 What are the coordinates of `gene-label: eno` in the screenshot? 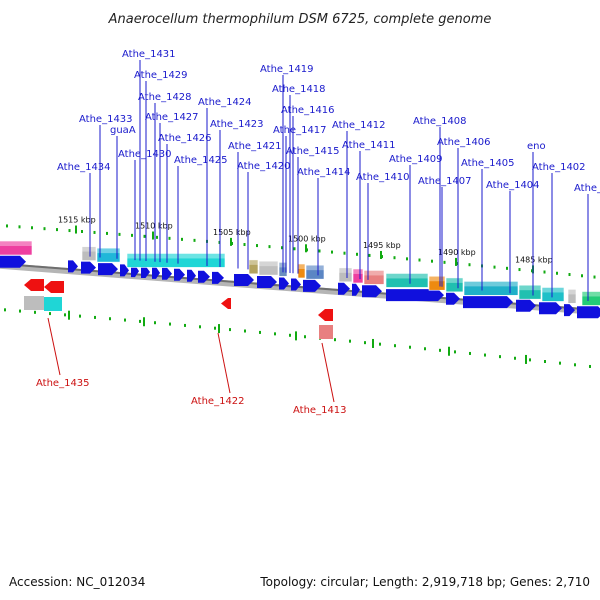 It's located at (536, 146).